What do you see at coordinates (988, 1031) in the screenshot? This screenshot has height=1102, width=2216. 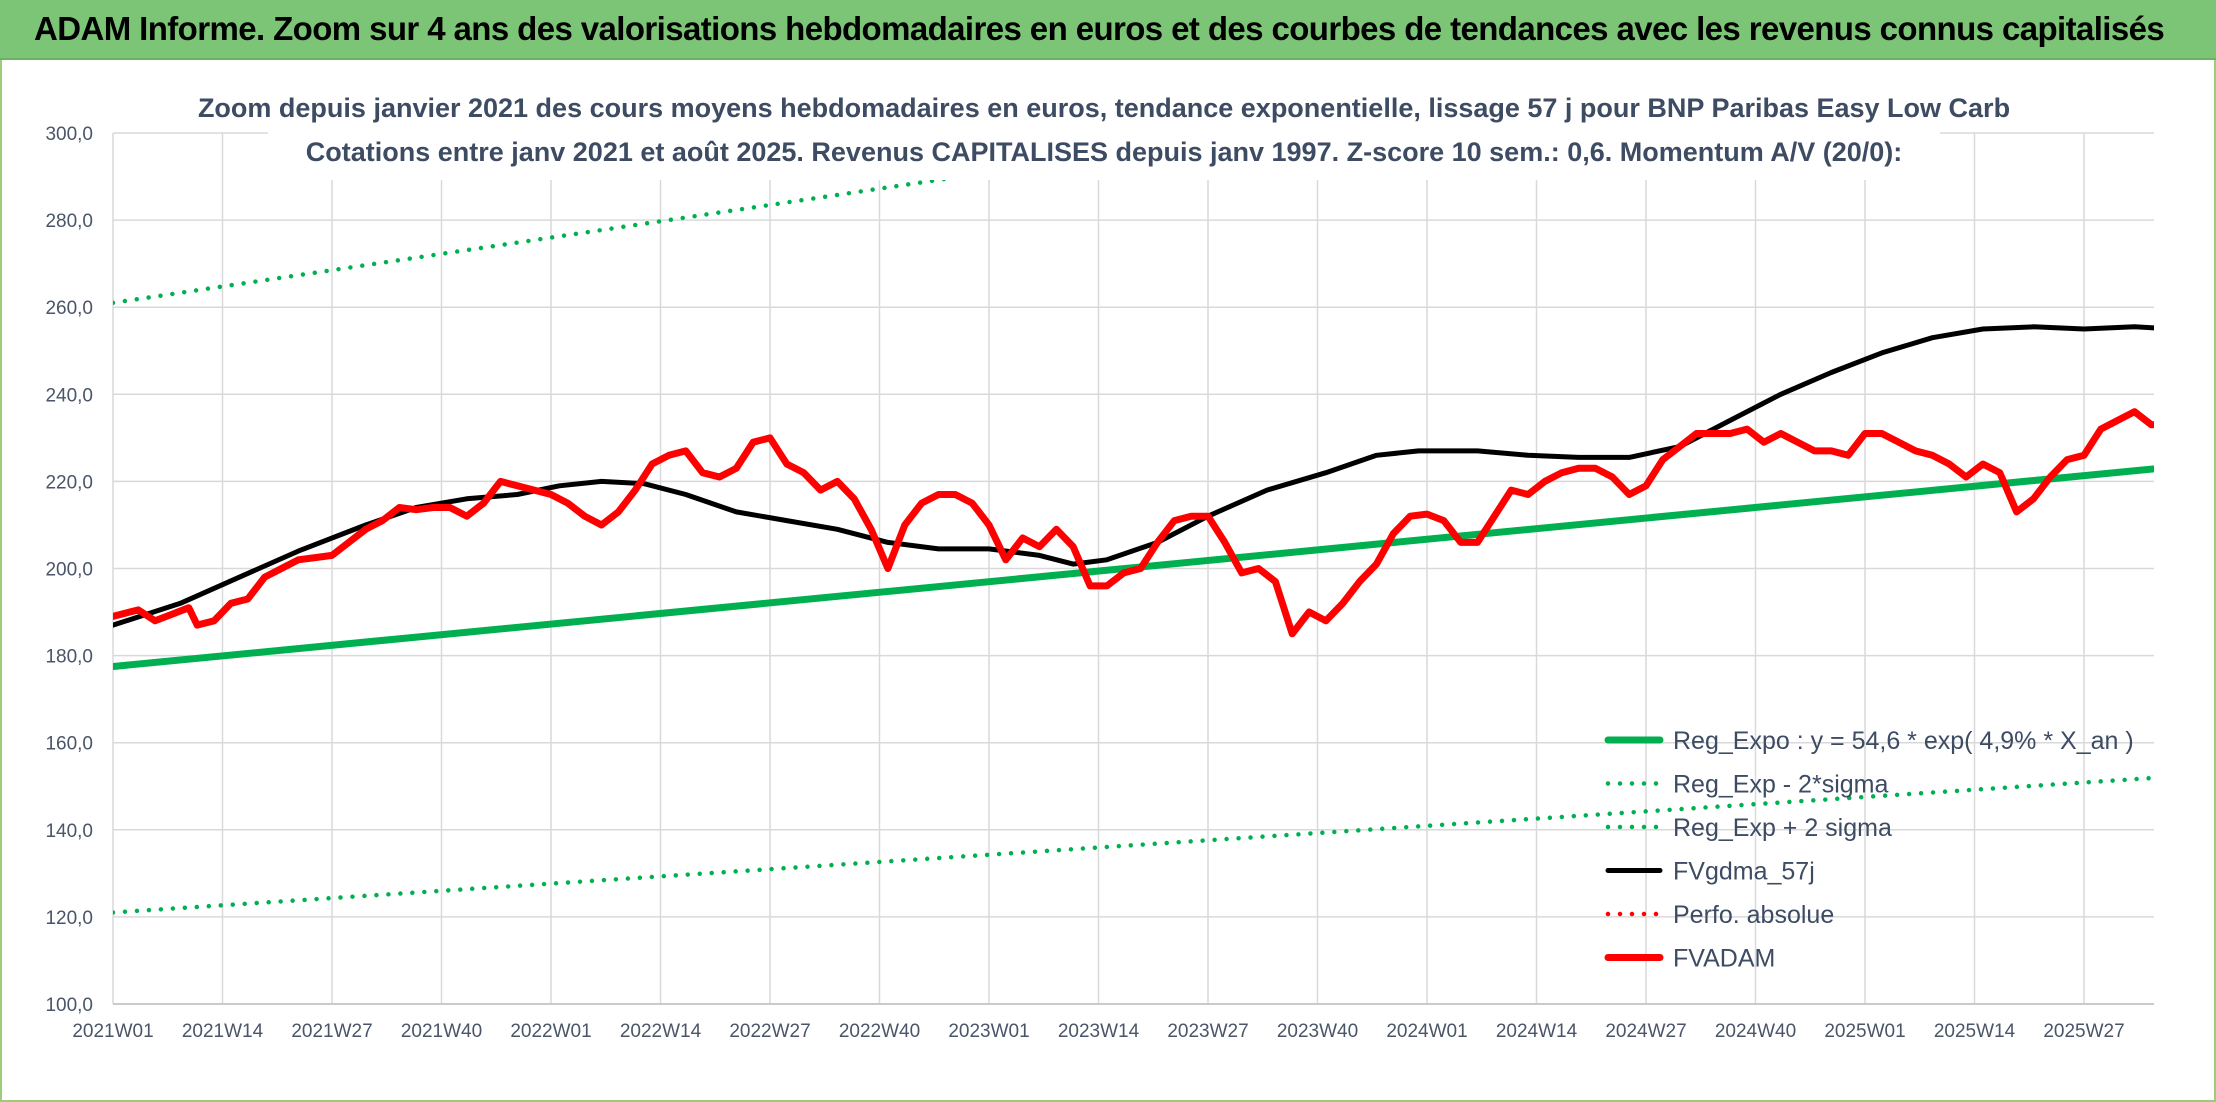 I see `x-tick-label: 2023W01` at bounding box center [988, 1031].